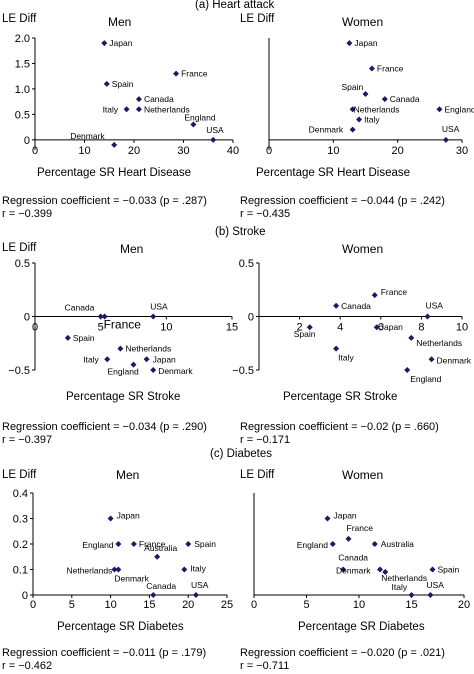  What do you see at coordinates (227, 605) in the screenshot?
I see `x-tick-label: 25` at bounding box center [227, 605].